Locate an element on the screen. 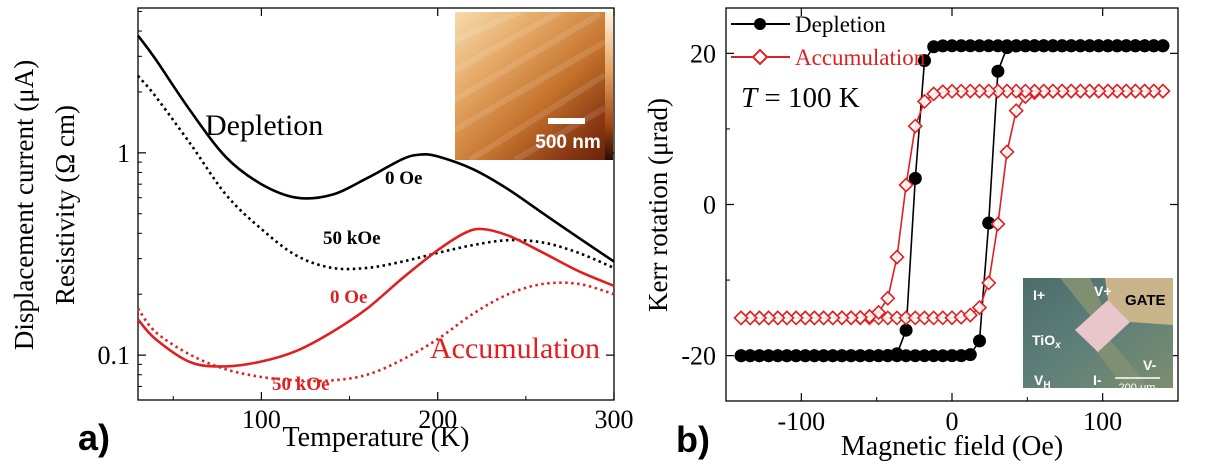 The width and height of the screenshot is (1212, 468). device-channel is located at coordinates (1102, 326).